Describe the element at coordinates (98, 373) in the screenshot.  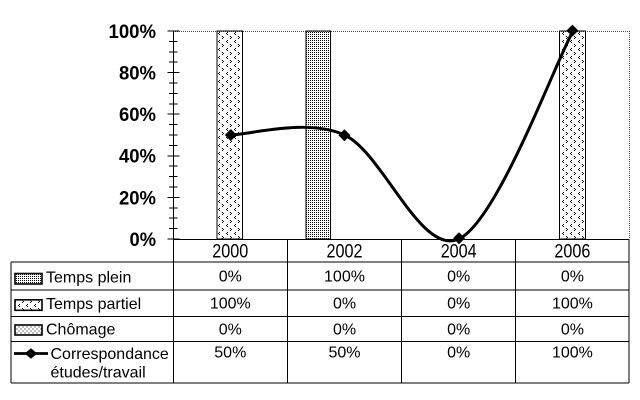
I see `svg-text: études/travail` at that location.